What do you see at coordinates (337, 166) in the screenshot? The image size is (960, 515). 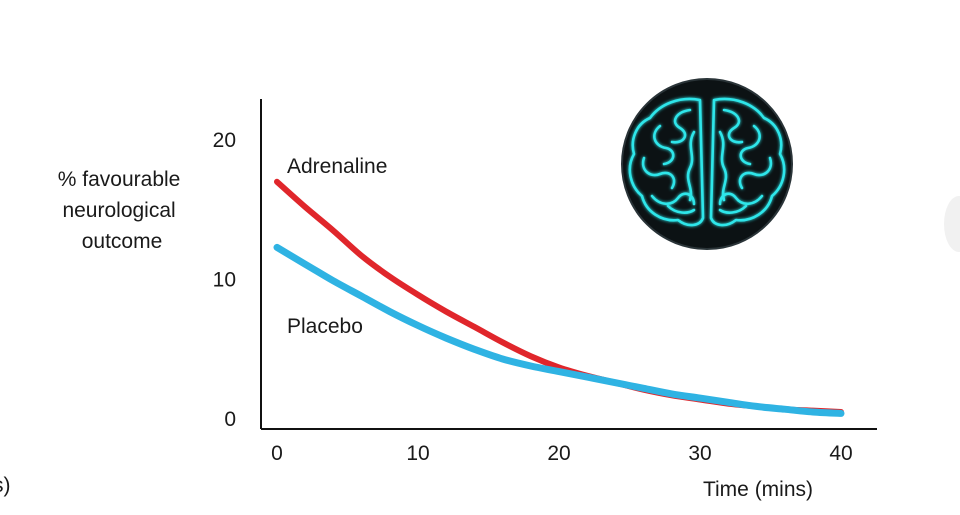 I see `series-label-adrenaline: Adrenaline` at bounding box center [337, 166].